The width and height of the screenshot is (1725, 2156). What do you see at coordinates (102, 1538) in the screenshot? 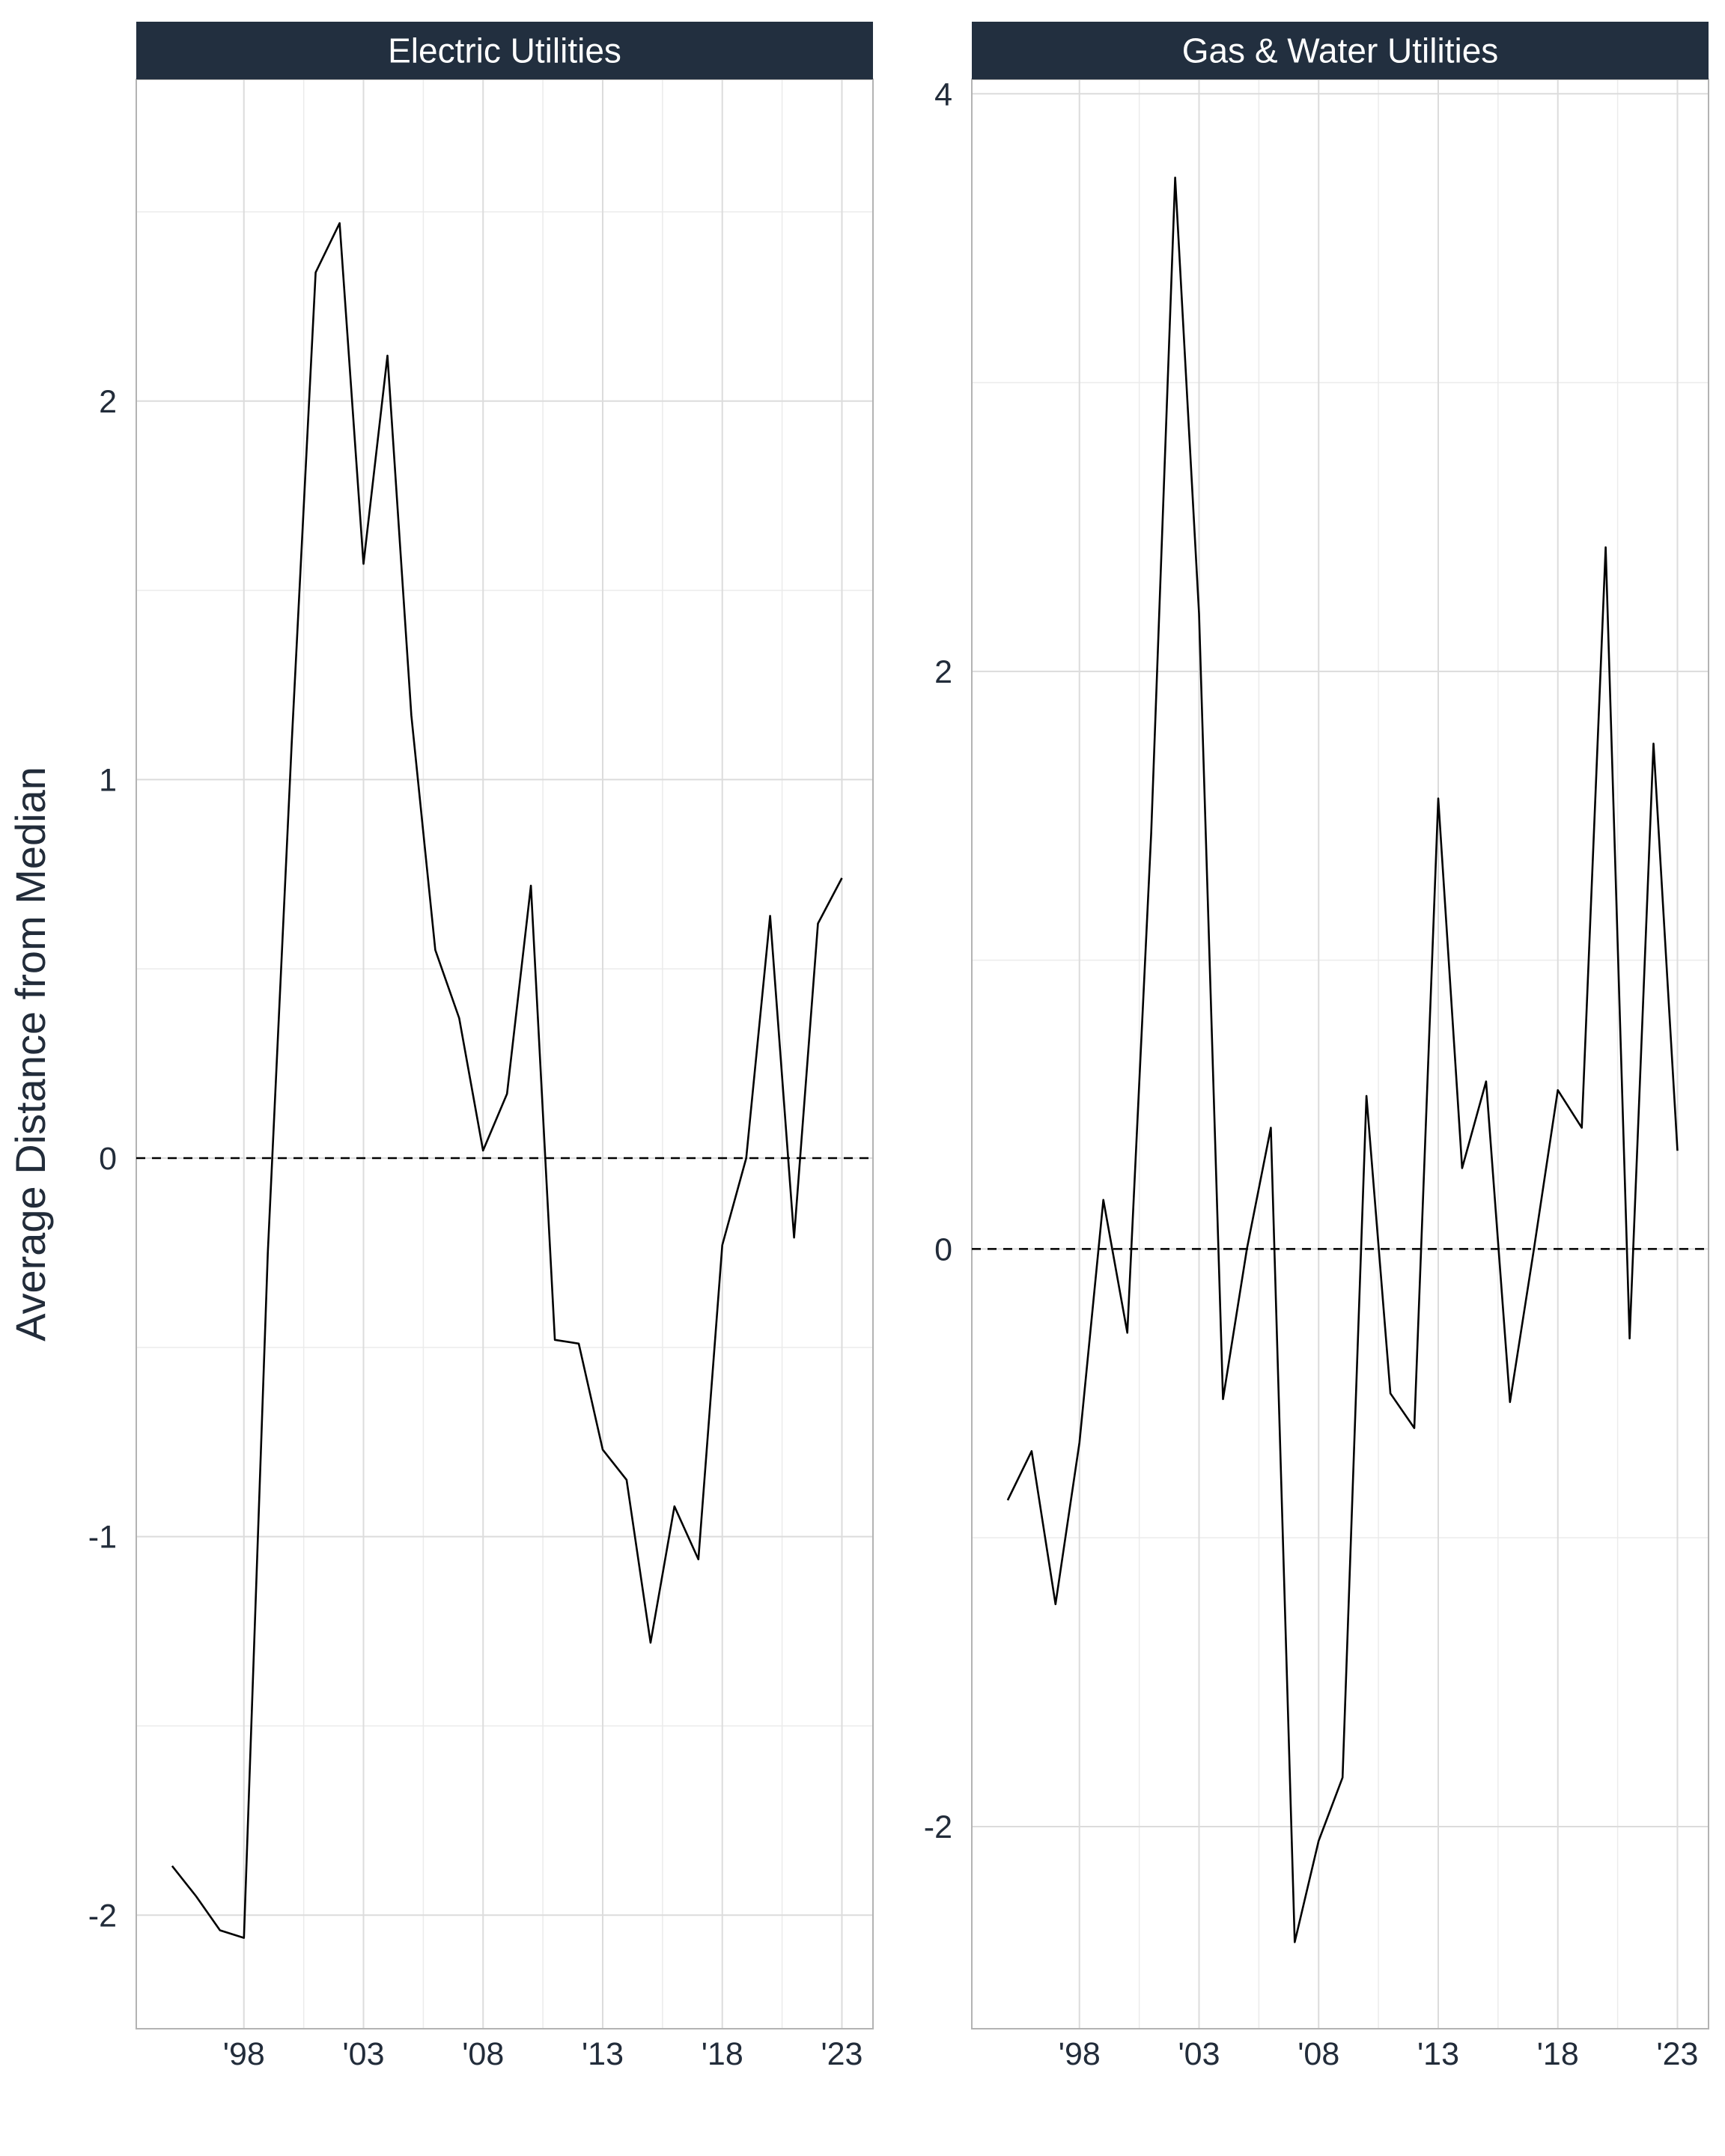
I see `y-tick-label: -1` at bounding box center [102, 1538].